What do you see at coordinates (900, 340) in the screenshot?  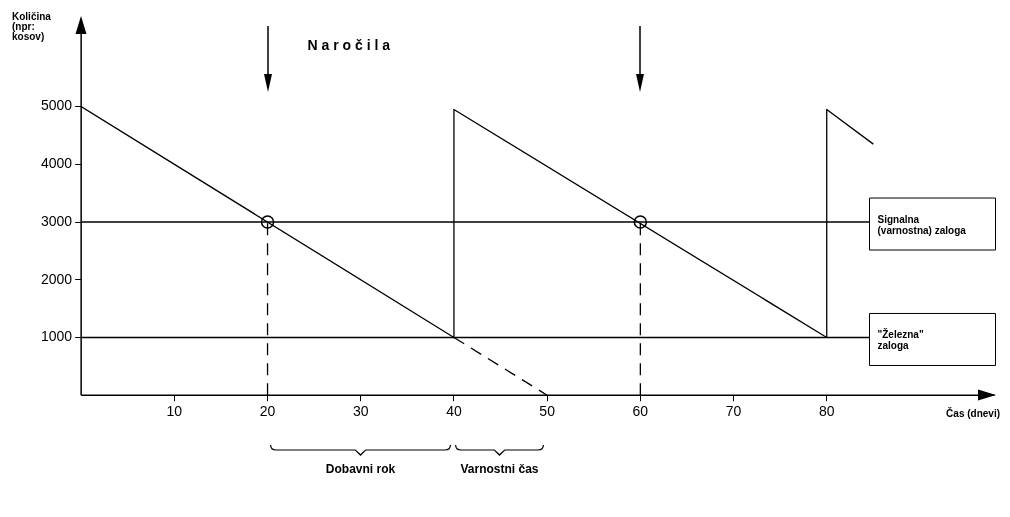 I see `ref-line-label: "Železna" zaloga` at bounding box center [900, 340].